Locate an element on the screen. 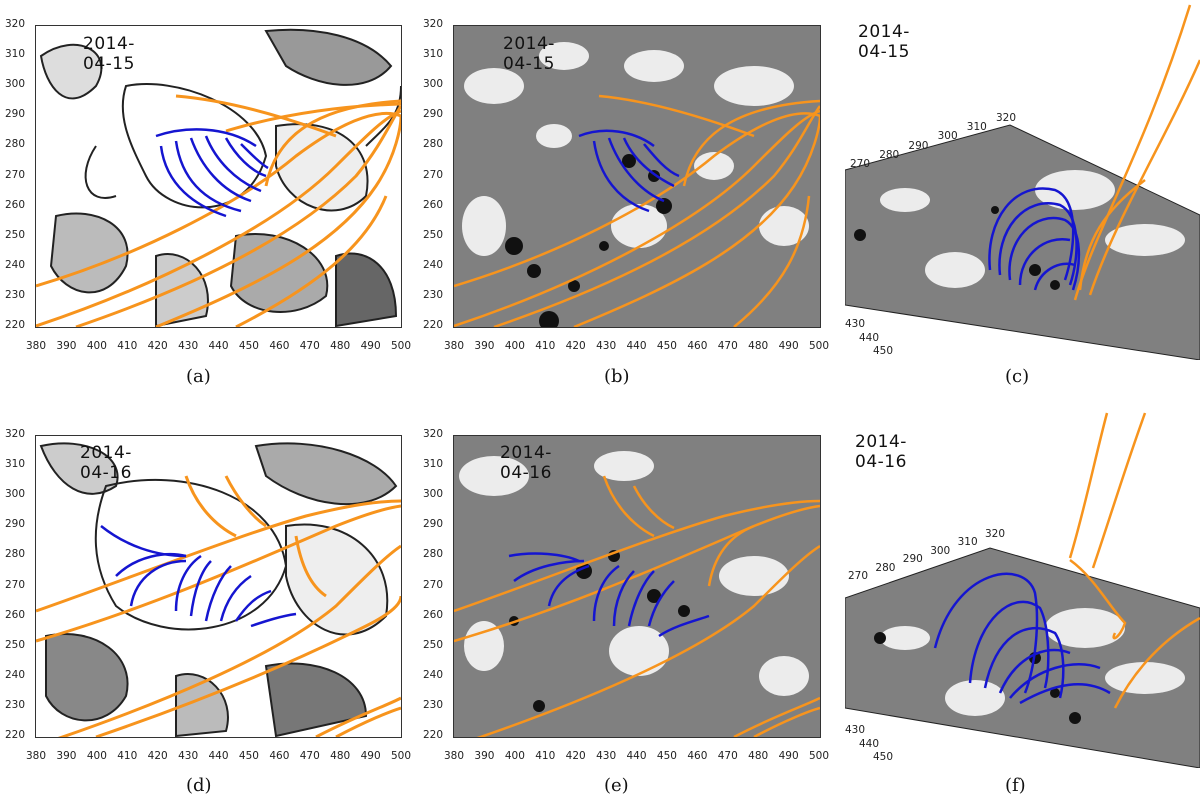  panel-f-caption: (f) is located at coordinates (1015, 785).